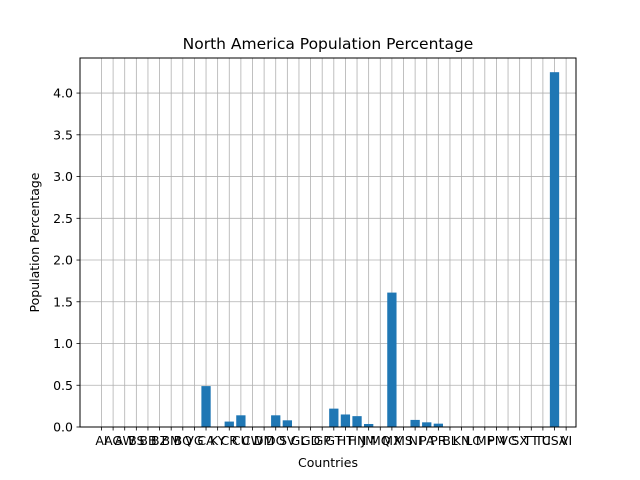 This screenshot has width=640, height=480. I want to click on x-tick-label: TC, so click(542, 440).